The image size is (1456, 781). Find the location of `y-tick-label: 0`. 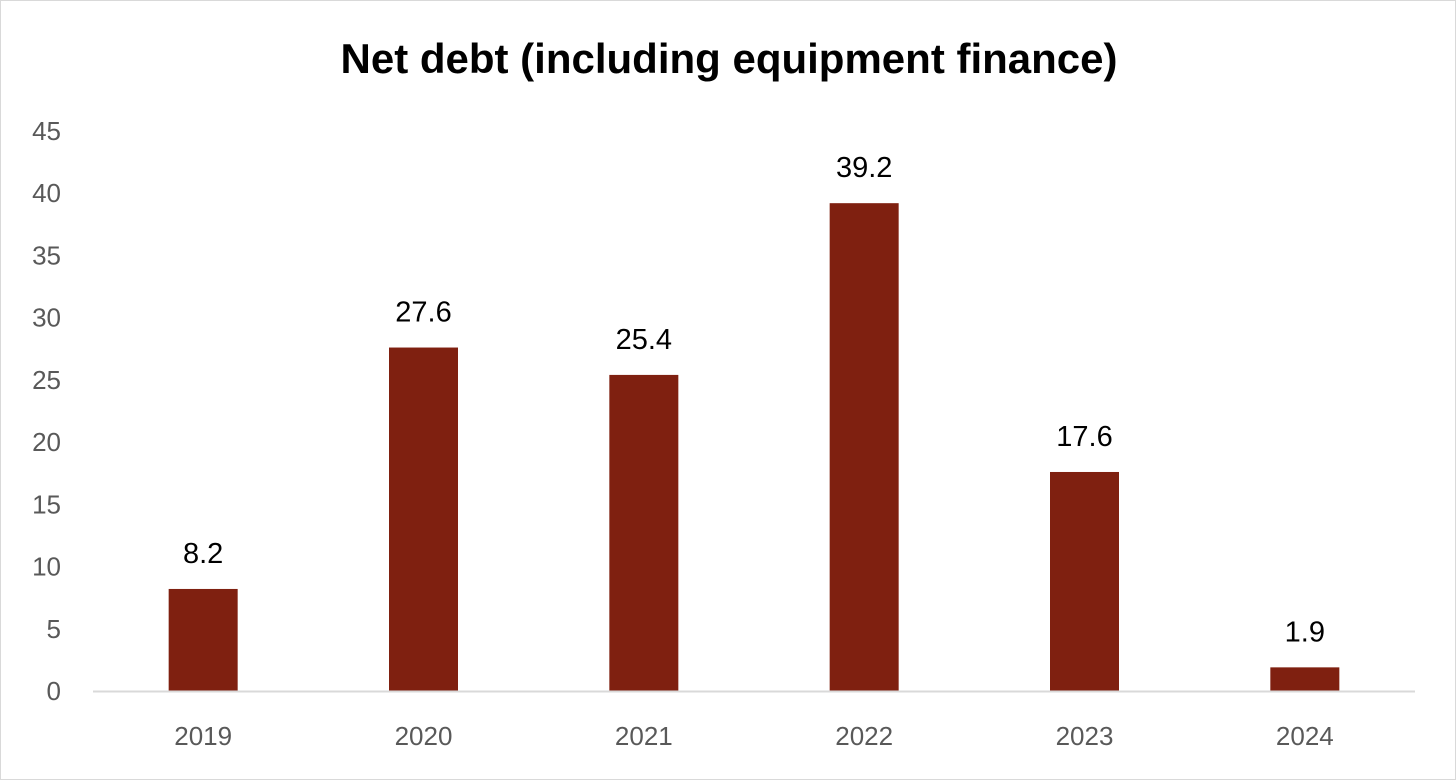

y-tick-label: 0 is located at coordinates (54, 691).